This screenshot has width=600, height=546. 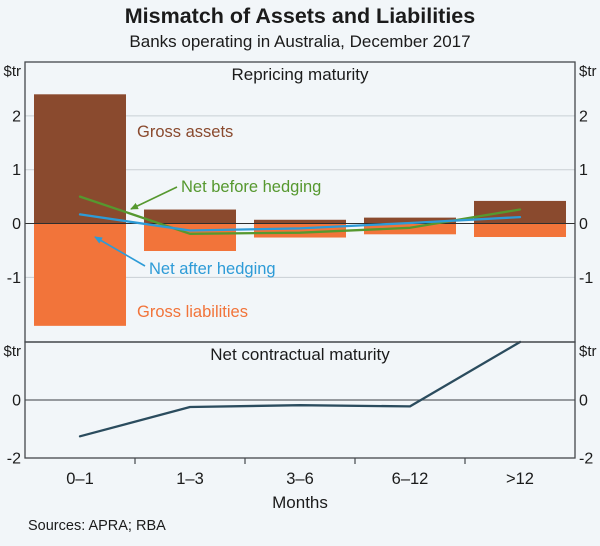 I want to click on line-net-contractual-maturity, so click(x=300, y=389).